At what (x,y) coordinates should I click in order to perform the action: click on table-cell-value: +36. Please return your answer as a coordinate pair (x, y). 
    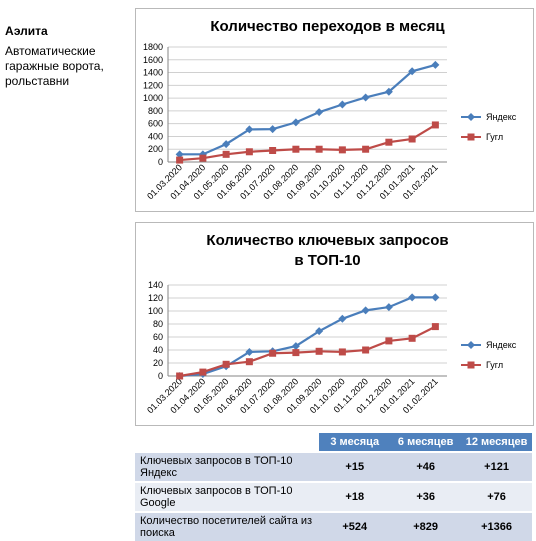
    Looking at the image, I should click on (426, 496).